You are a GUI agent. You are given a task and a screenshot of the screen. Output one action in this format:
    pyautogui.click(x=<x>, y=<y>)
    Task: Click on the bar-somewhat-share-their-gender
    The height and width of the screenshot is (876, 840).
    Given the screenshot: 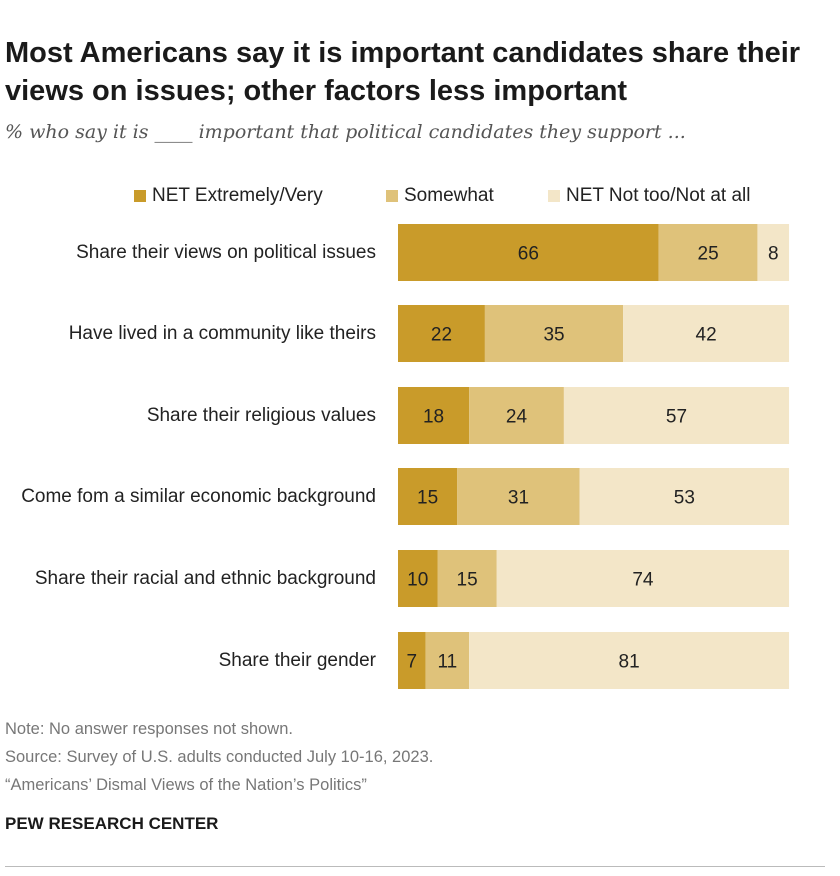 What is the action you would take?
    pyautogui.click(x=447, y=660)
    